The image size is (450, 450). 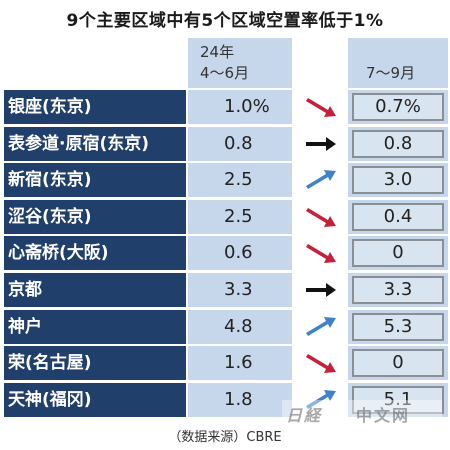 I want to click on vacancy-apr-jun: 1.8, so click(x=240, y=399).